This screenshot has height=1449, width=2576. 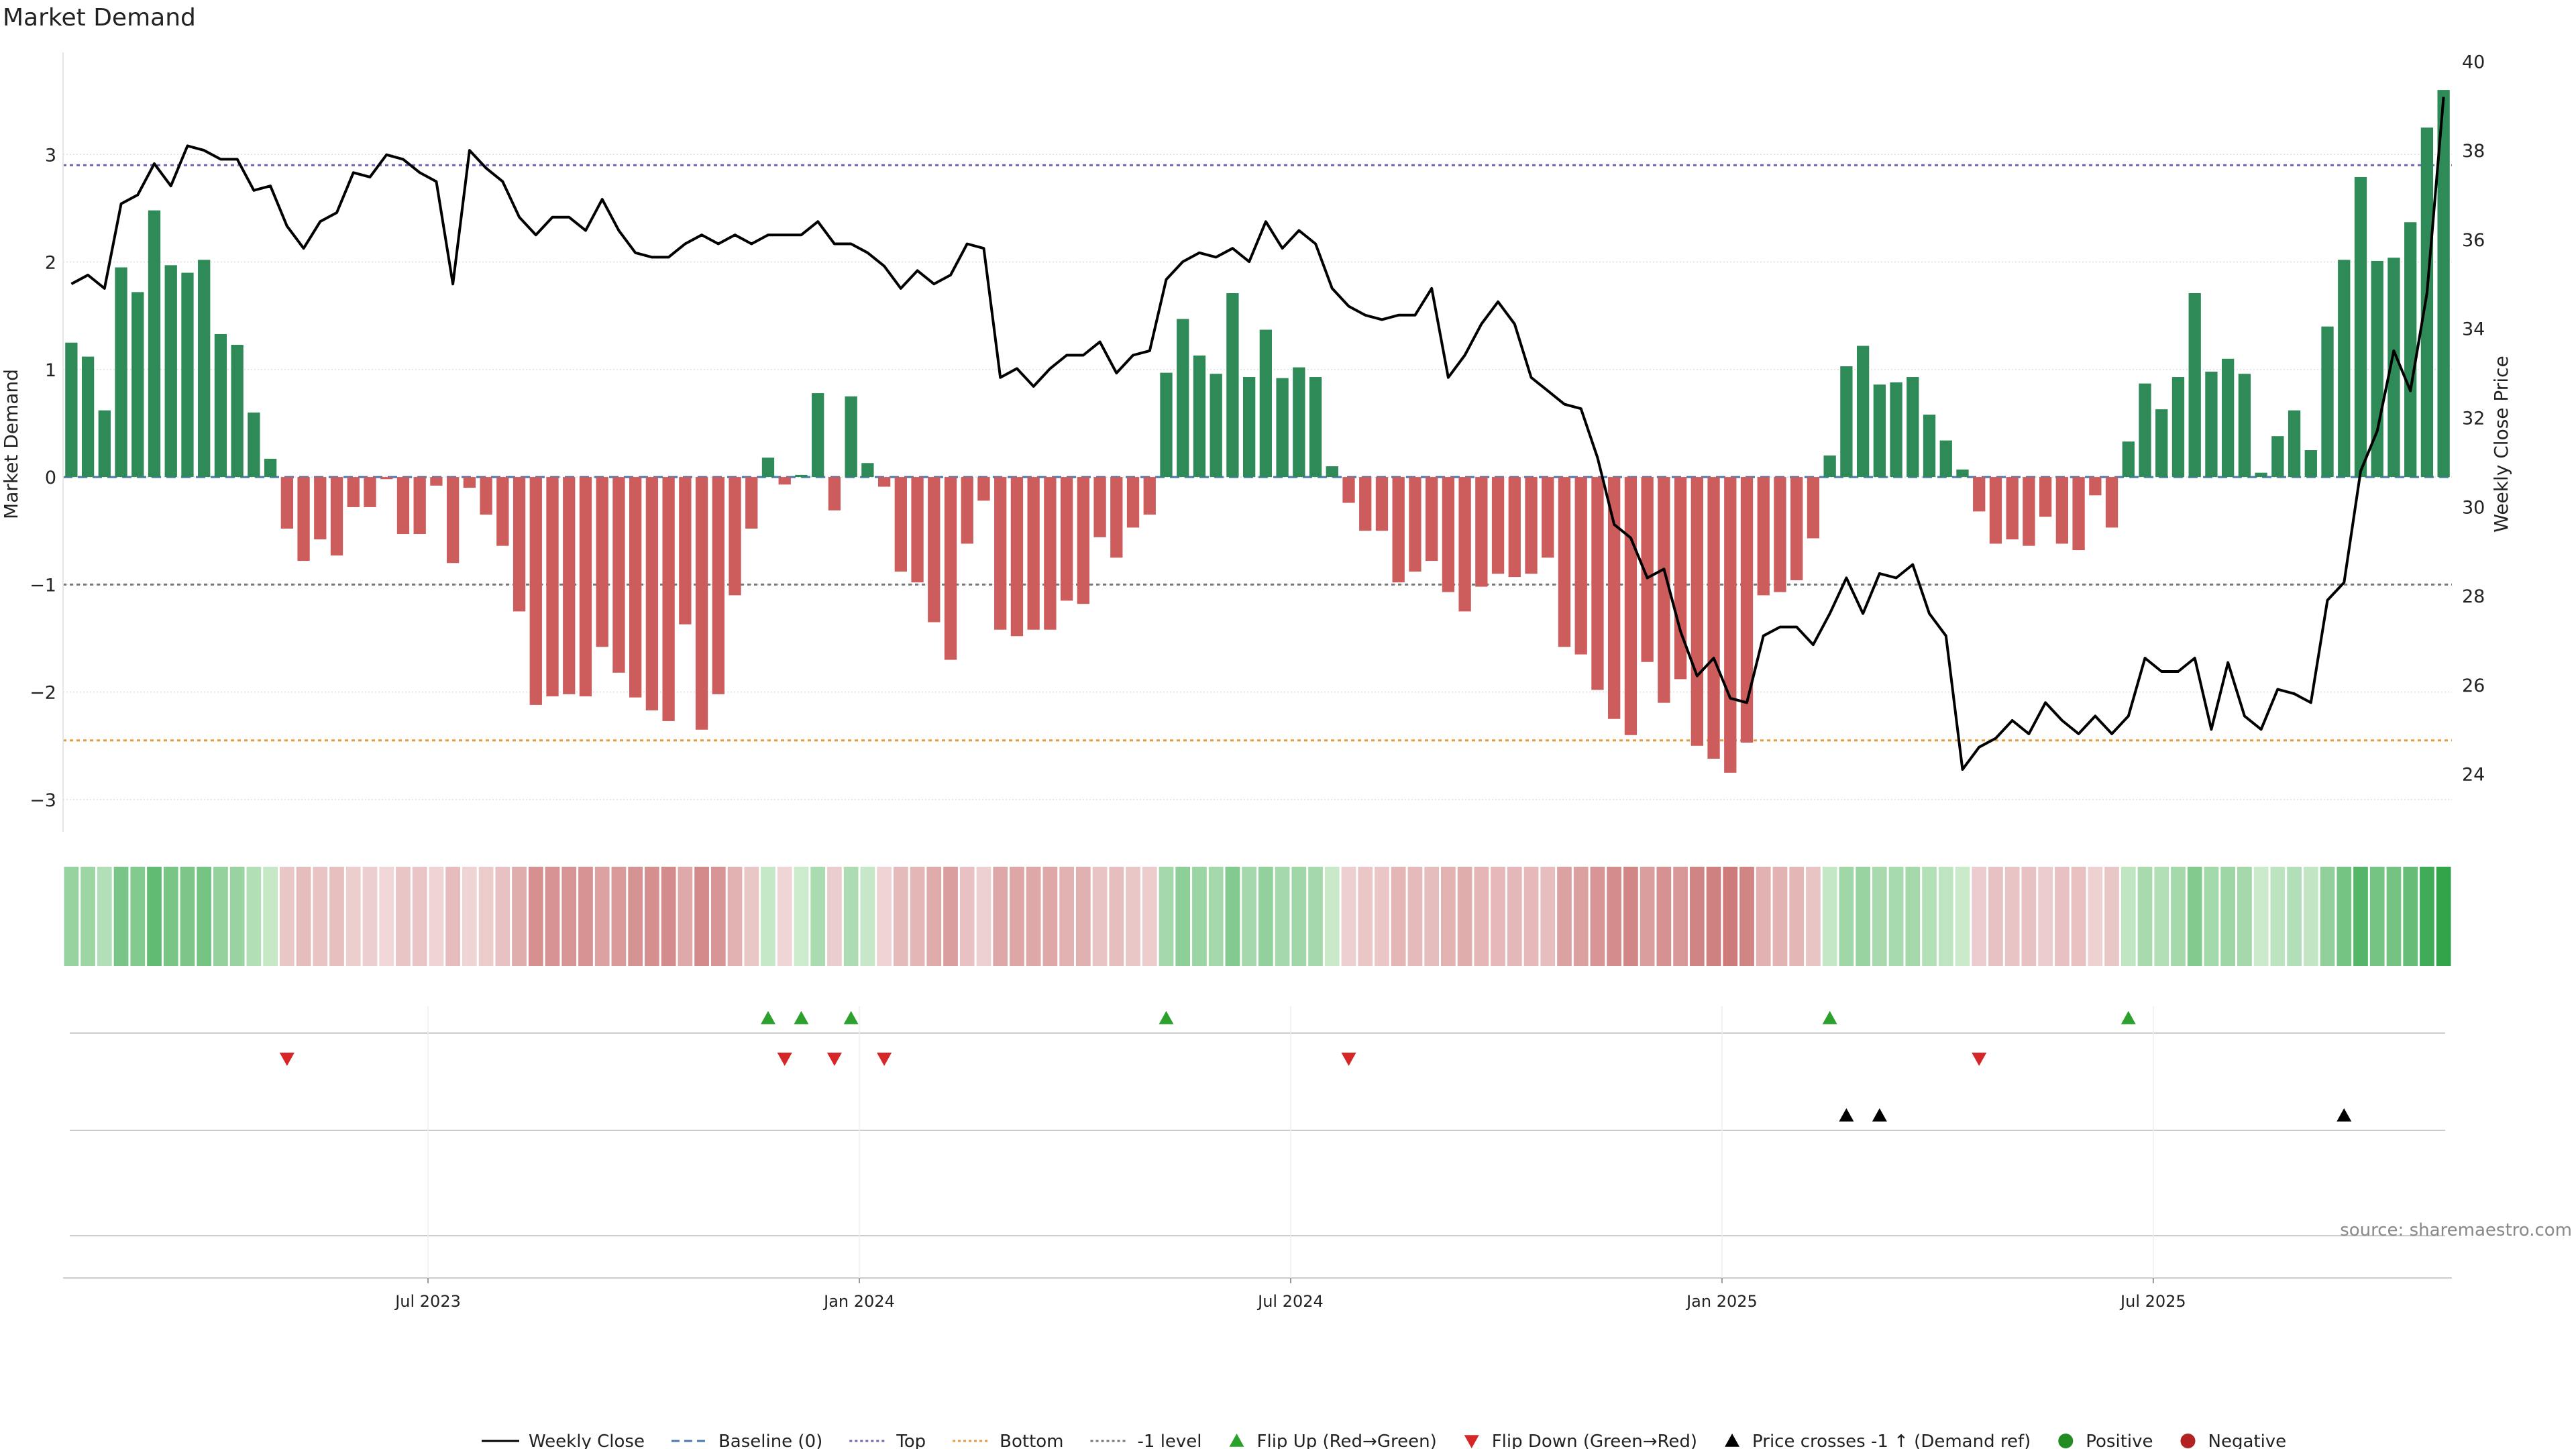 What do you see at coordinates (858, 1301) in the screenshot?
I see `x-tick-label: Jan 2024` at bounding box center [858, 1301].